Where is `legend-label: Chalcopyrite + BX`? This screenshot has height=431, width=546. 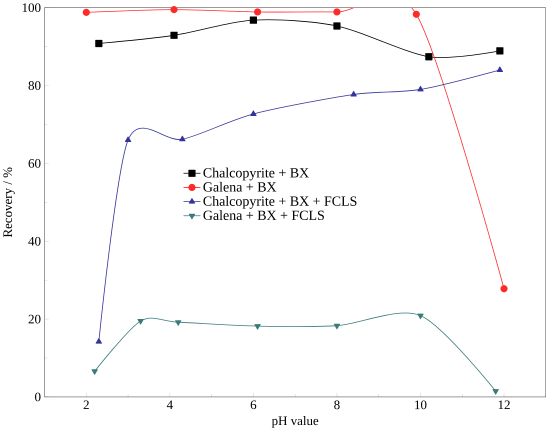
legend-label: Chalcopyrite + BX is located at coordinates (256, 174).